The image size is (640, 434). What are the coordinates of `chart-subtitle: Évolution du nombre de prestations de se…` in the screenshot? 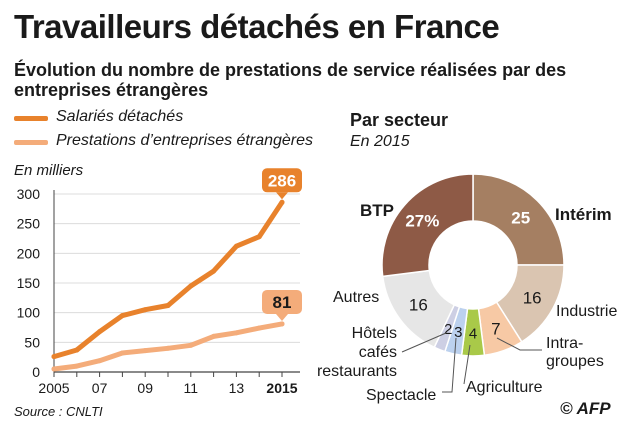 It's located at (290, 80).